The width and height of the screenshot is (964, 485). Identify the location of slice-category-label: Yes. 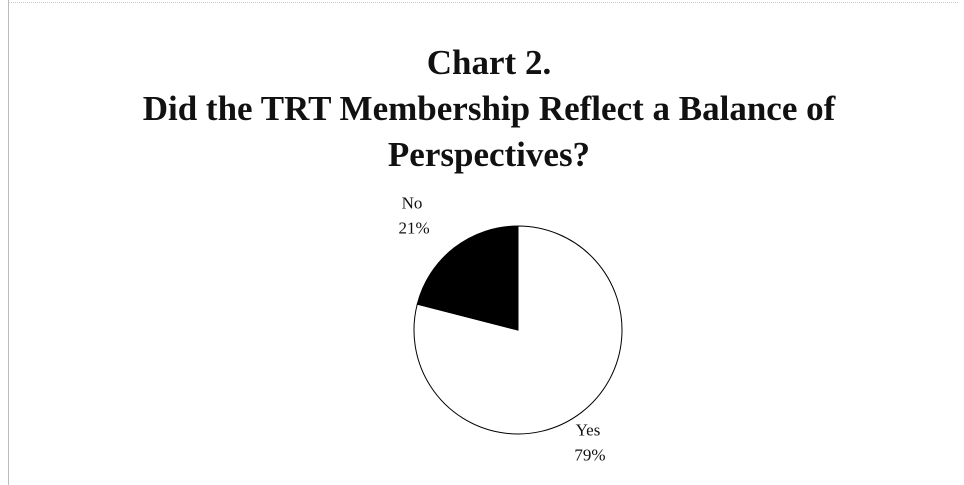
(588, 429).